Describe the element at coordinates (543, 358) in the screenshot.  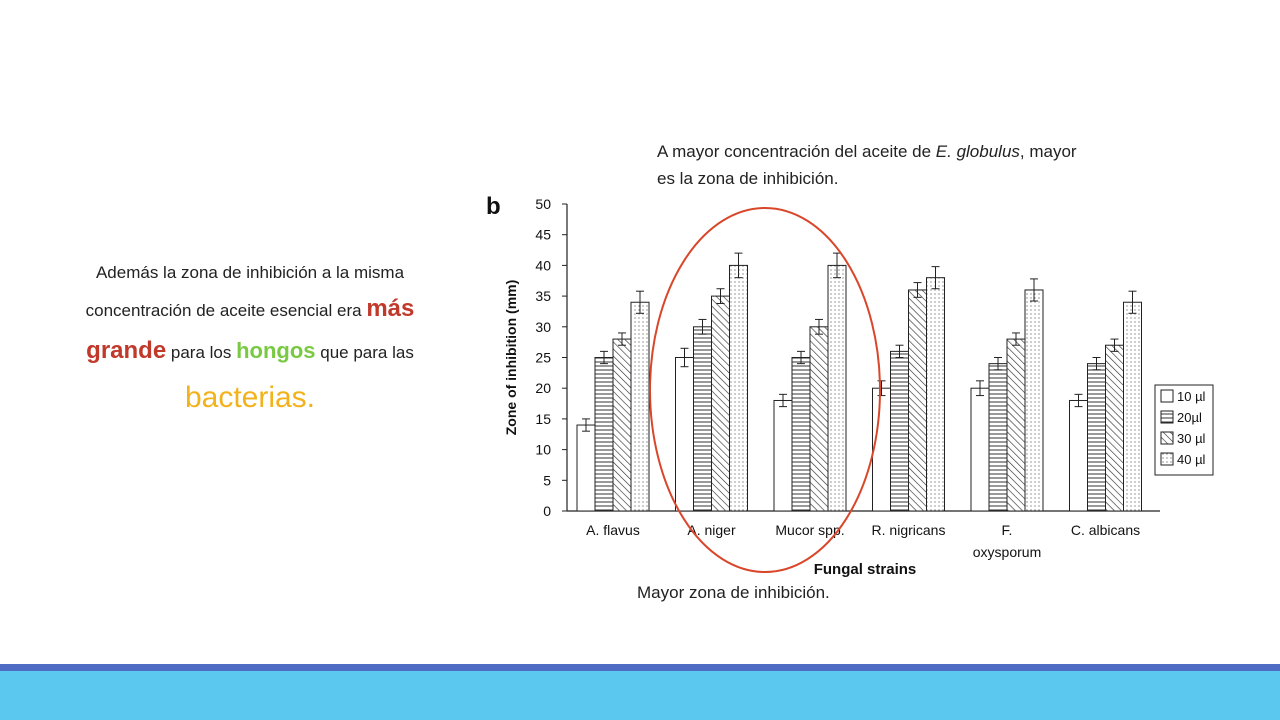
I see `y-tick-label: 25` at that location.